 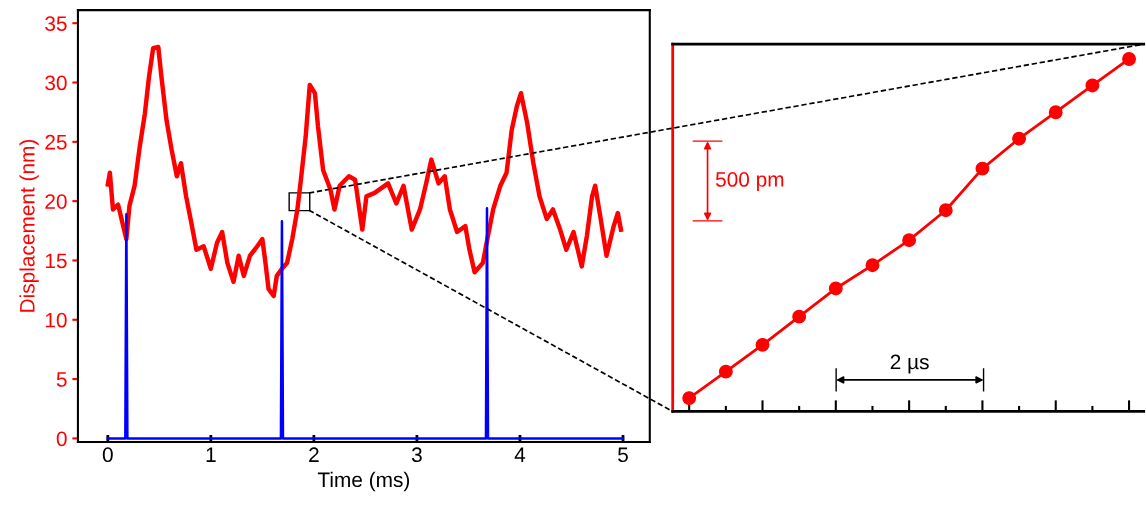 What do you see at coordinates (61, 439) in the screenshot?
I see `y-tick-label: 0` at bounding box center [61, 439].